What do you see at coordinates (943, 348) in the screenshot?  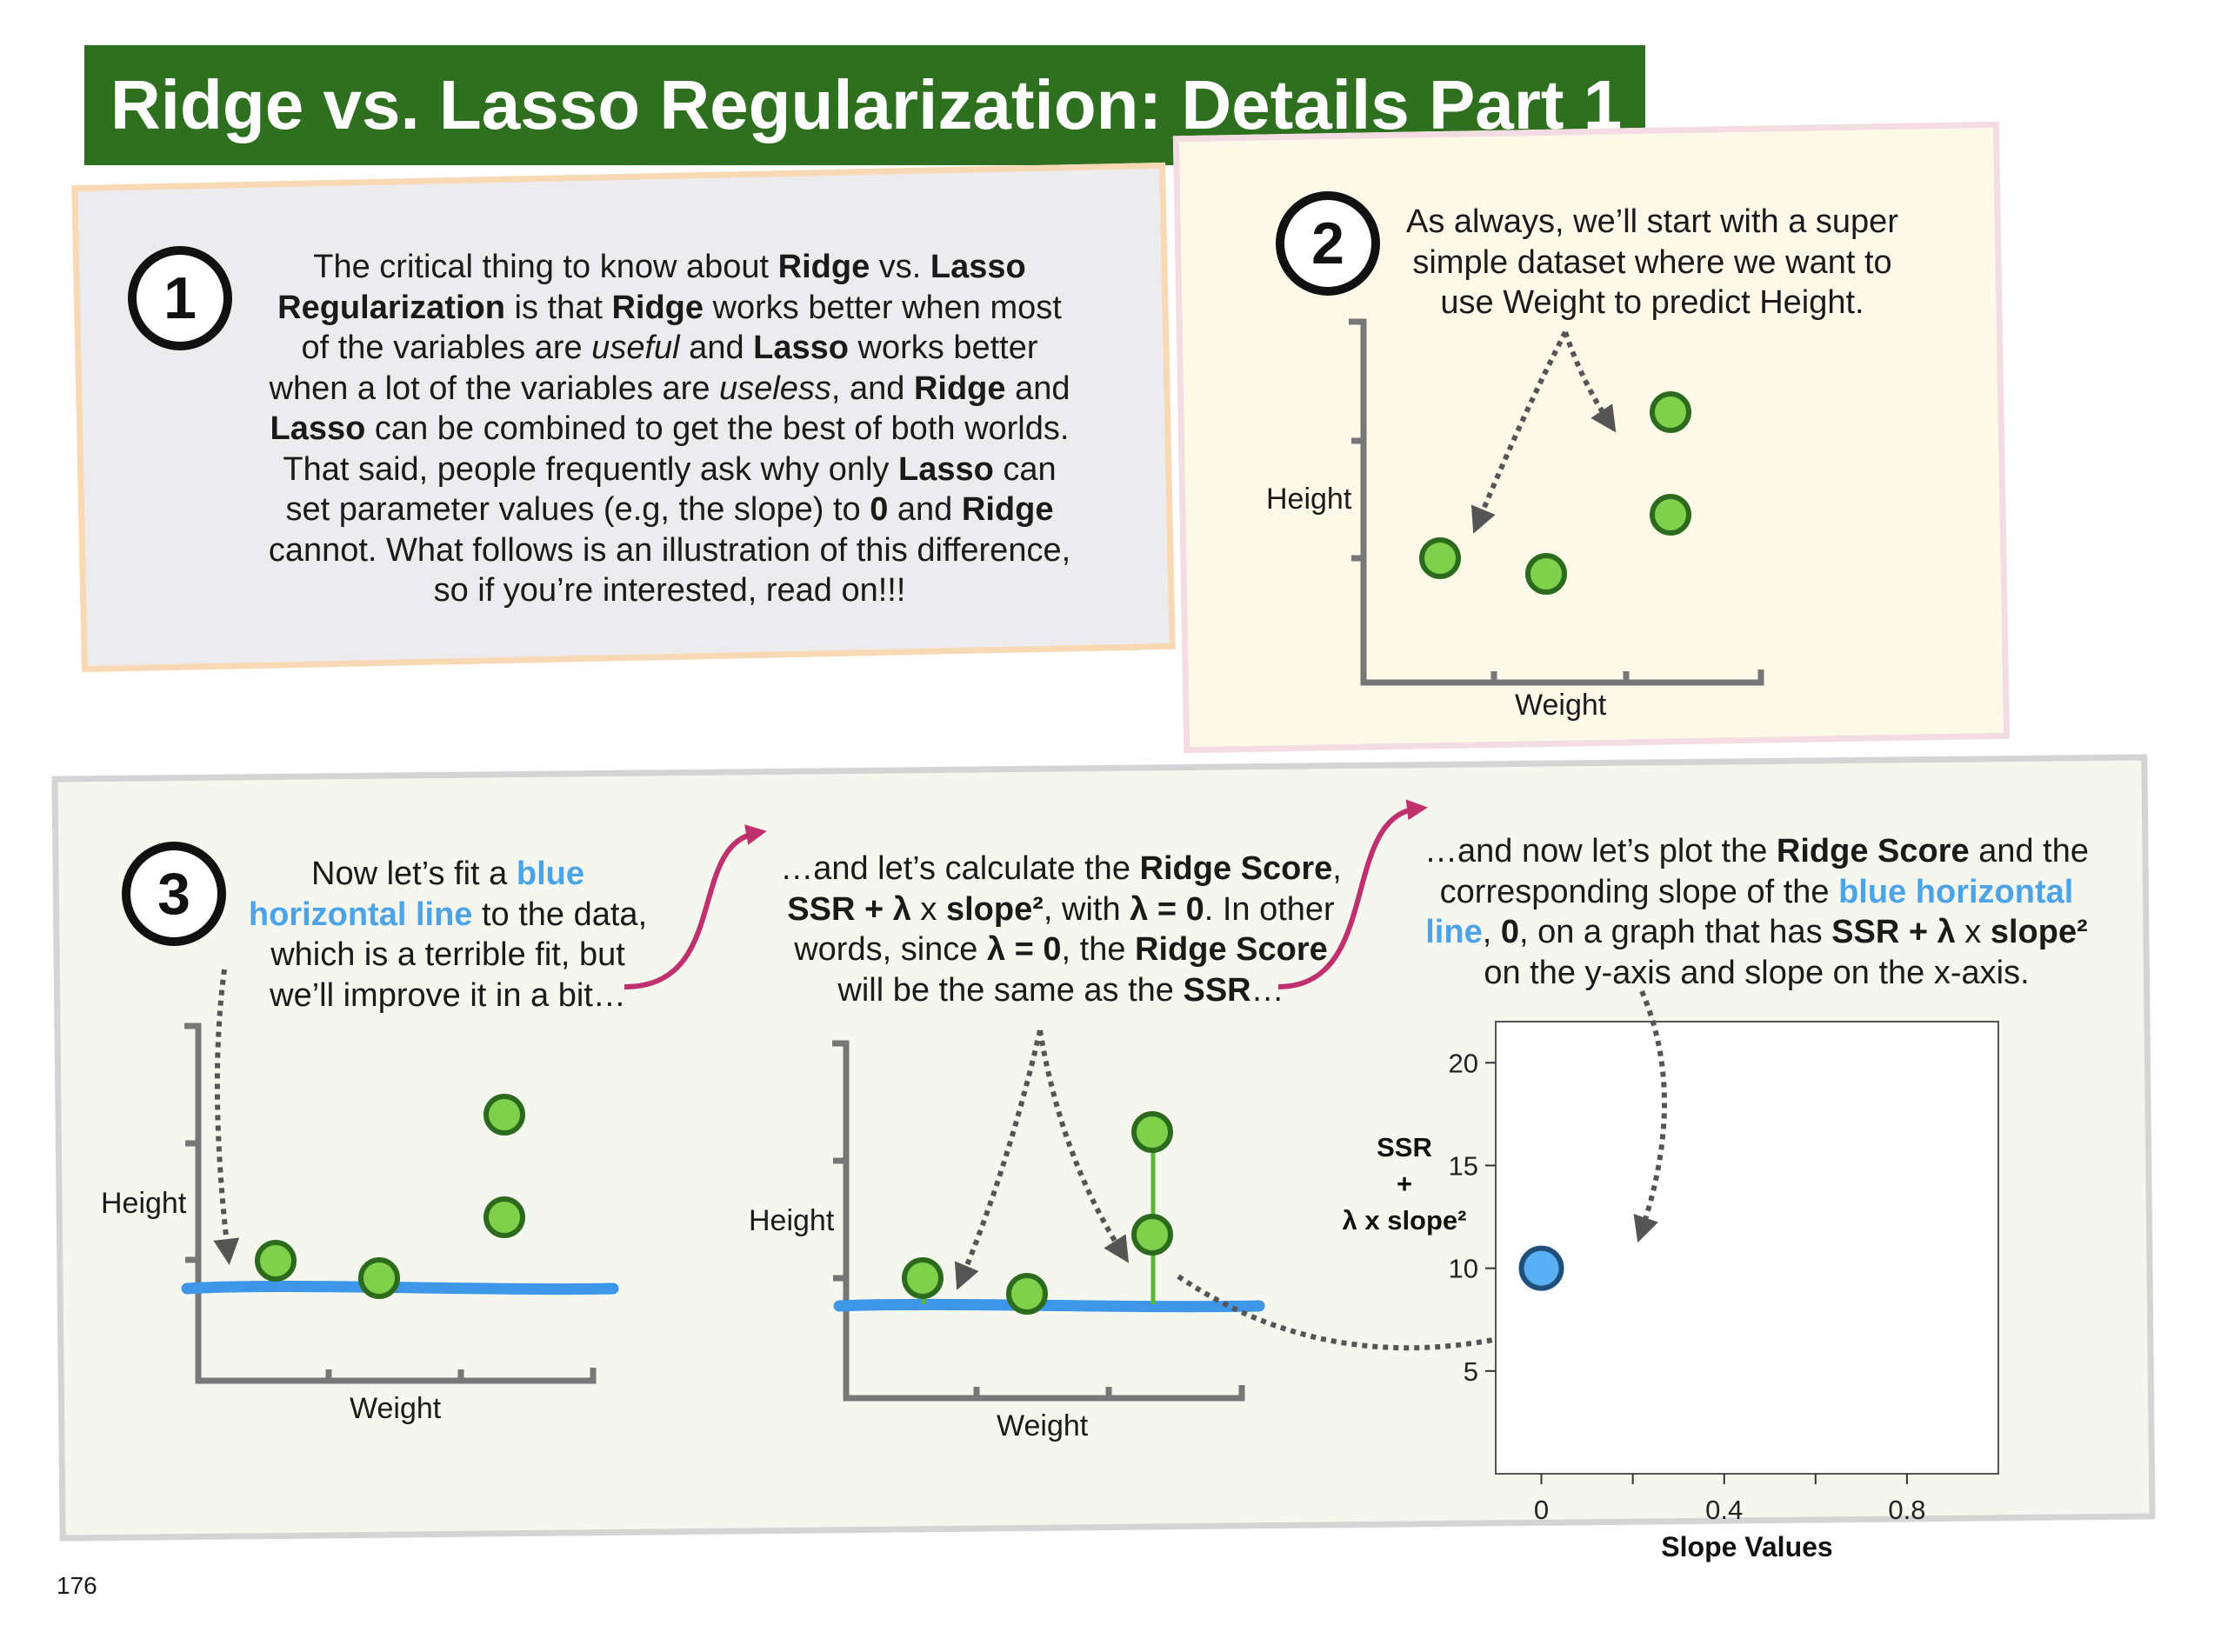 I see `text-run: works better` at bounding box center [943, 348].